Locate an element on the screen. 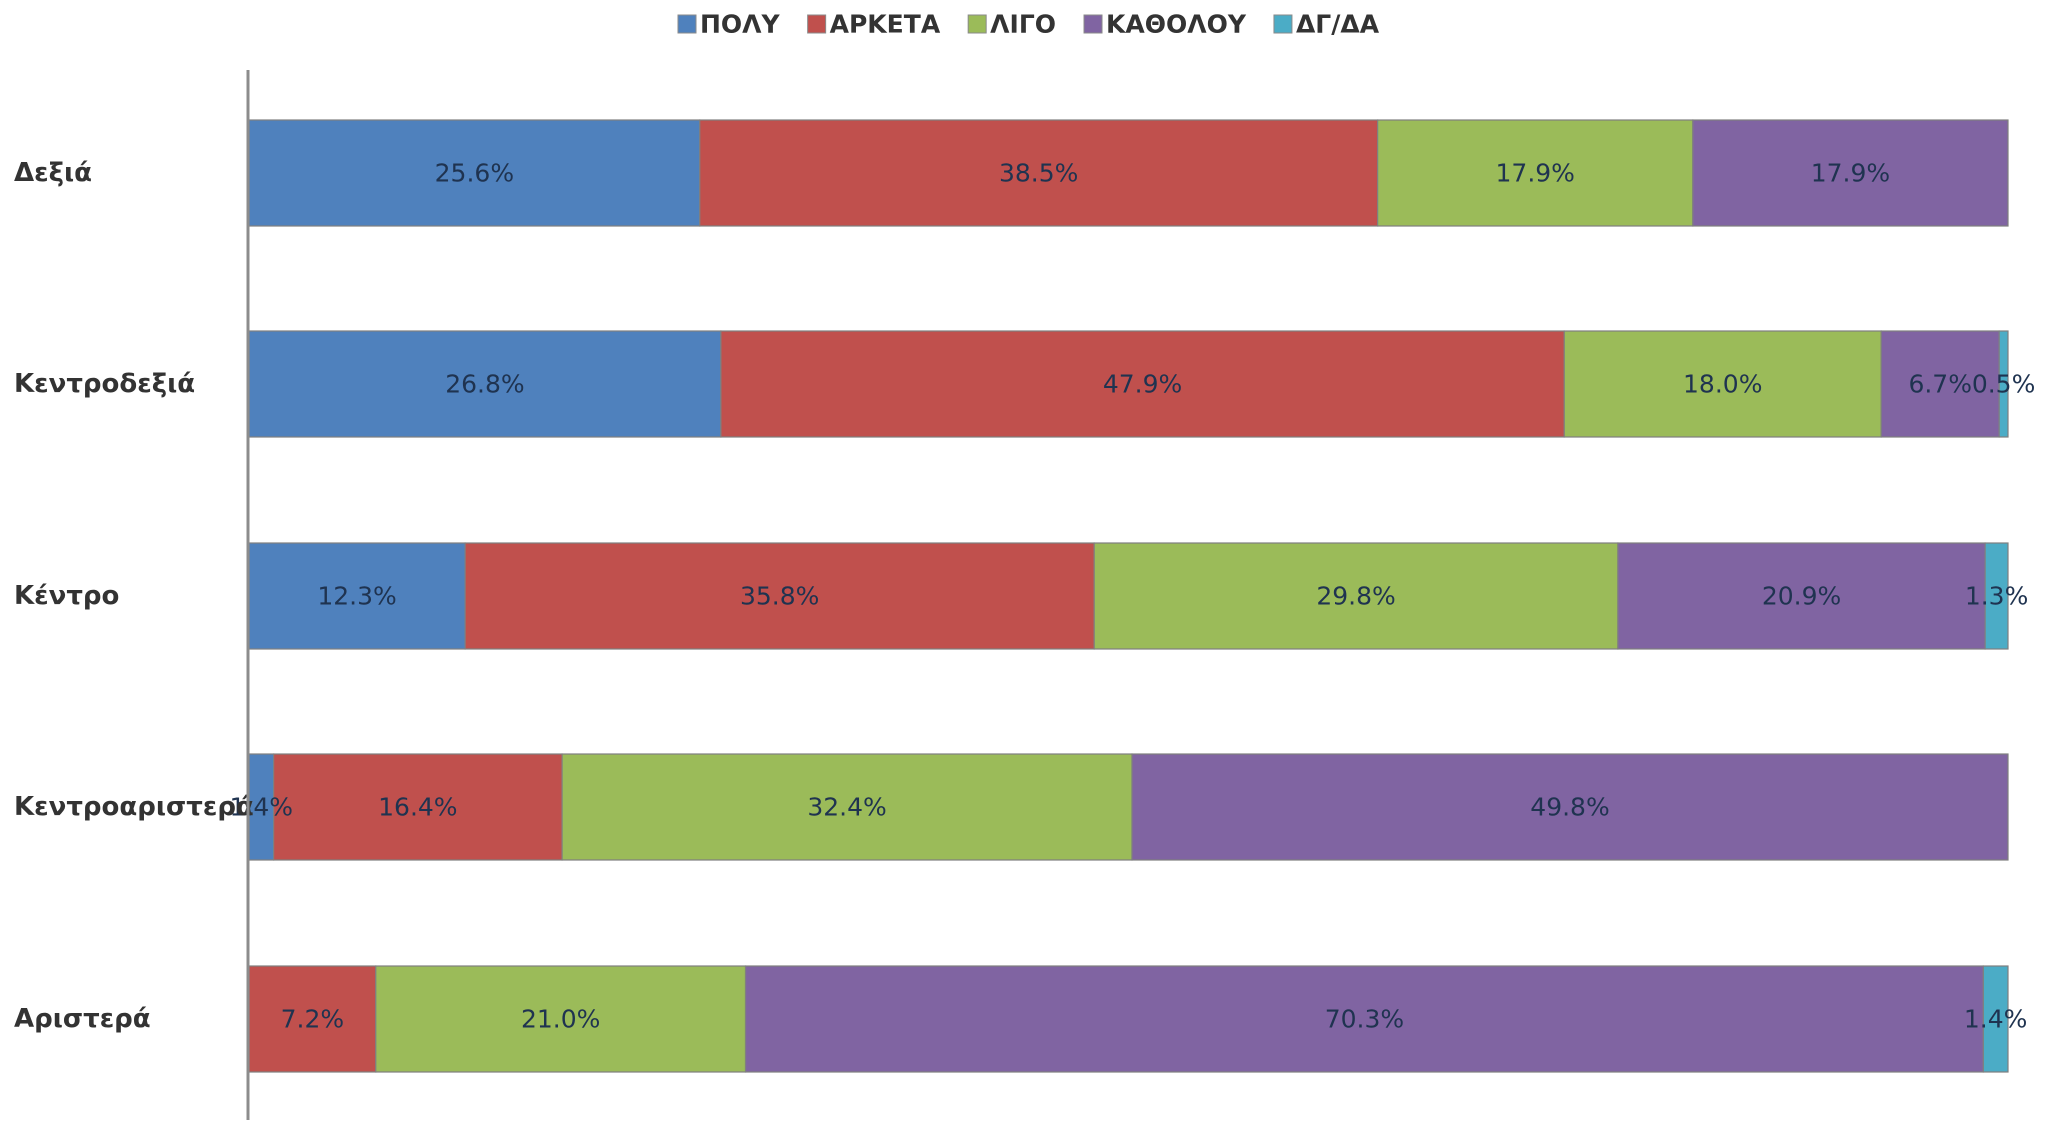 The height and width of the screenshot is (1124, 2055). data-label: 49.8% is located at coordinates (1569, 807).